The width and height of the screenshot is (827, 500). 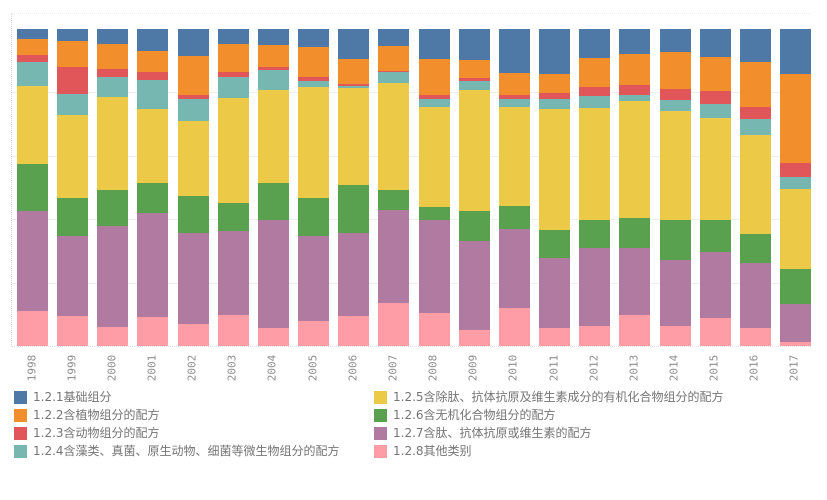 What do you see at coordinates (549, 451) in the screenshot?
I see `legend-item: 1.2.8其他类别` at bounding box center [549, 451].